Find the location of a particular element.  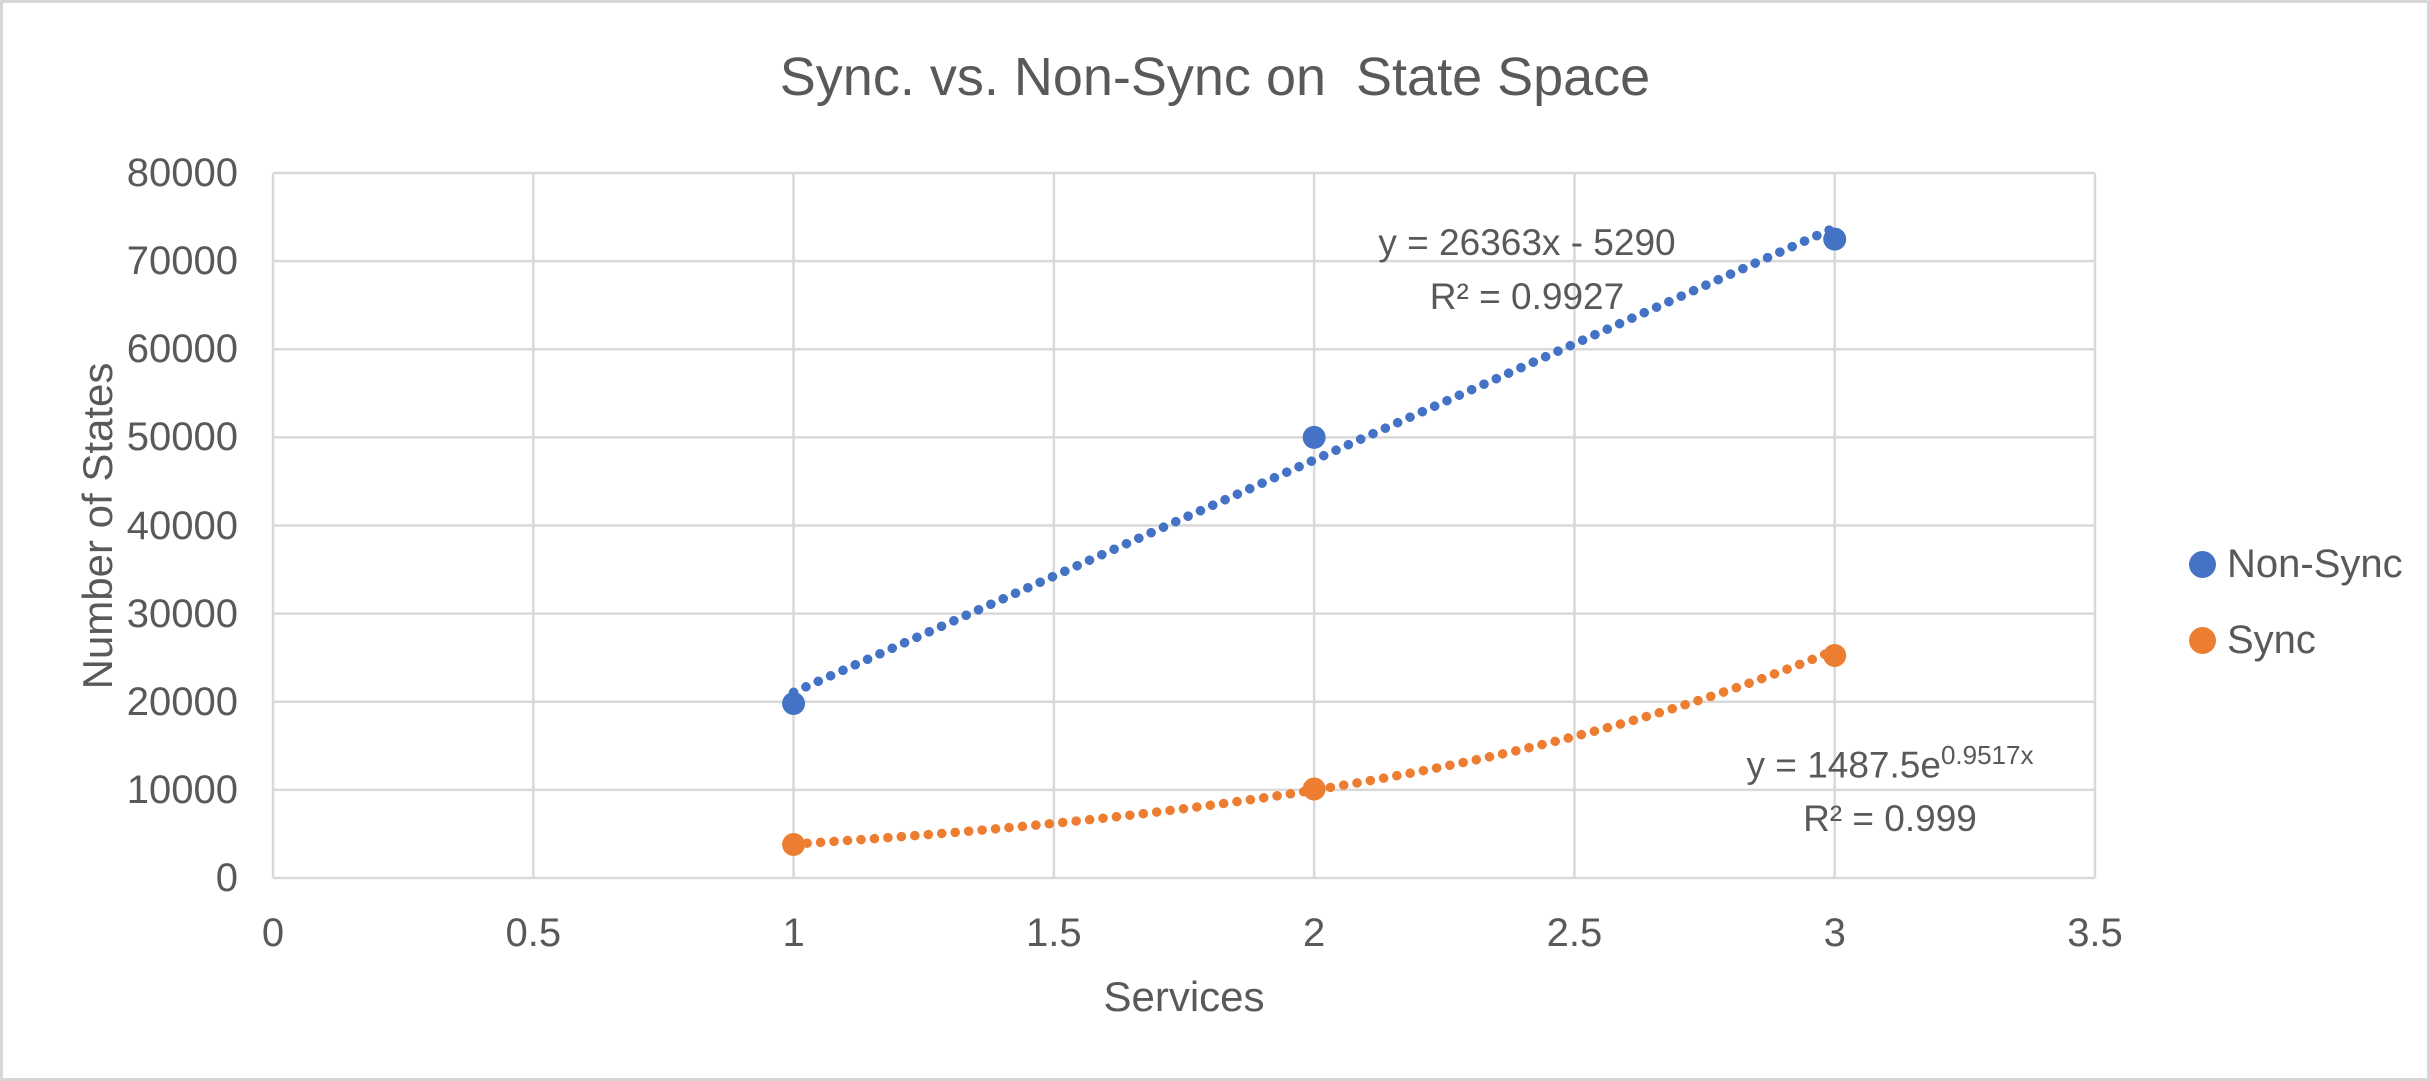

legend-item-nonsync: Non-Sync is located at coordinates (2296, 564).